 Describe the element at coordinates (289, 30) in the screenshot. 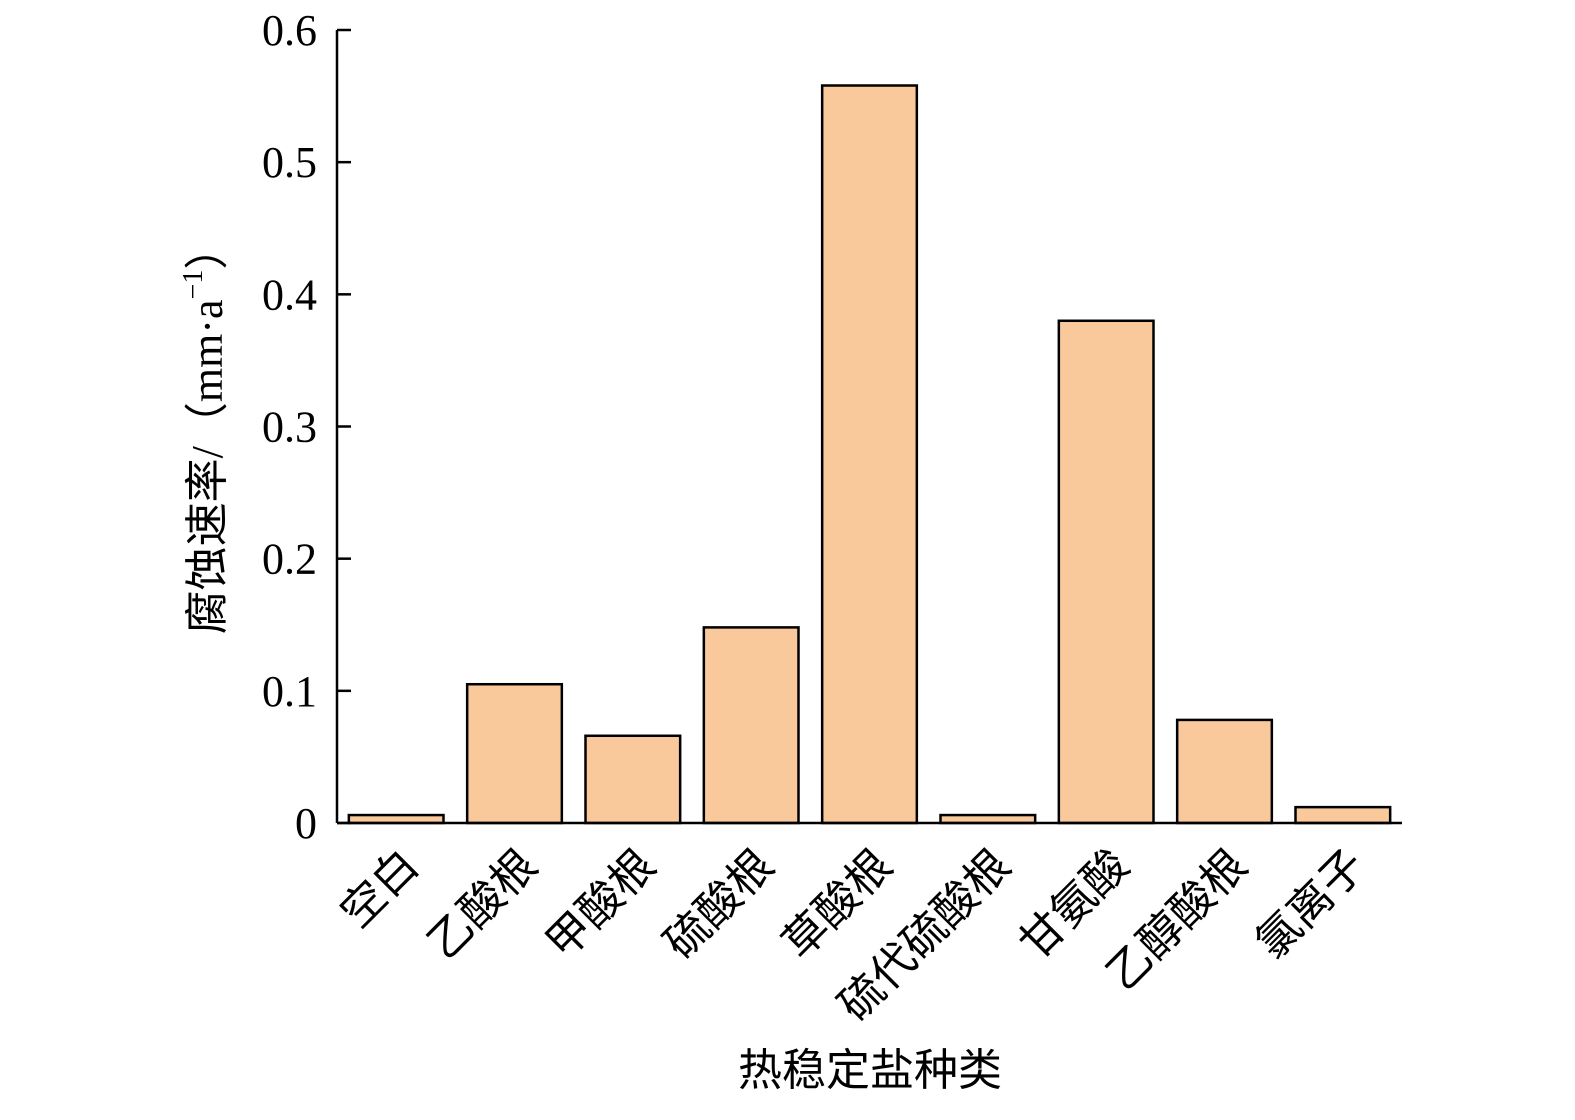

I see `y-tick-label: 0.6` at that location.